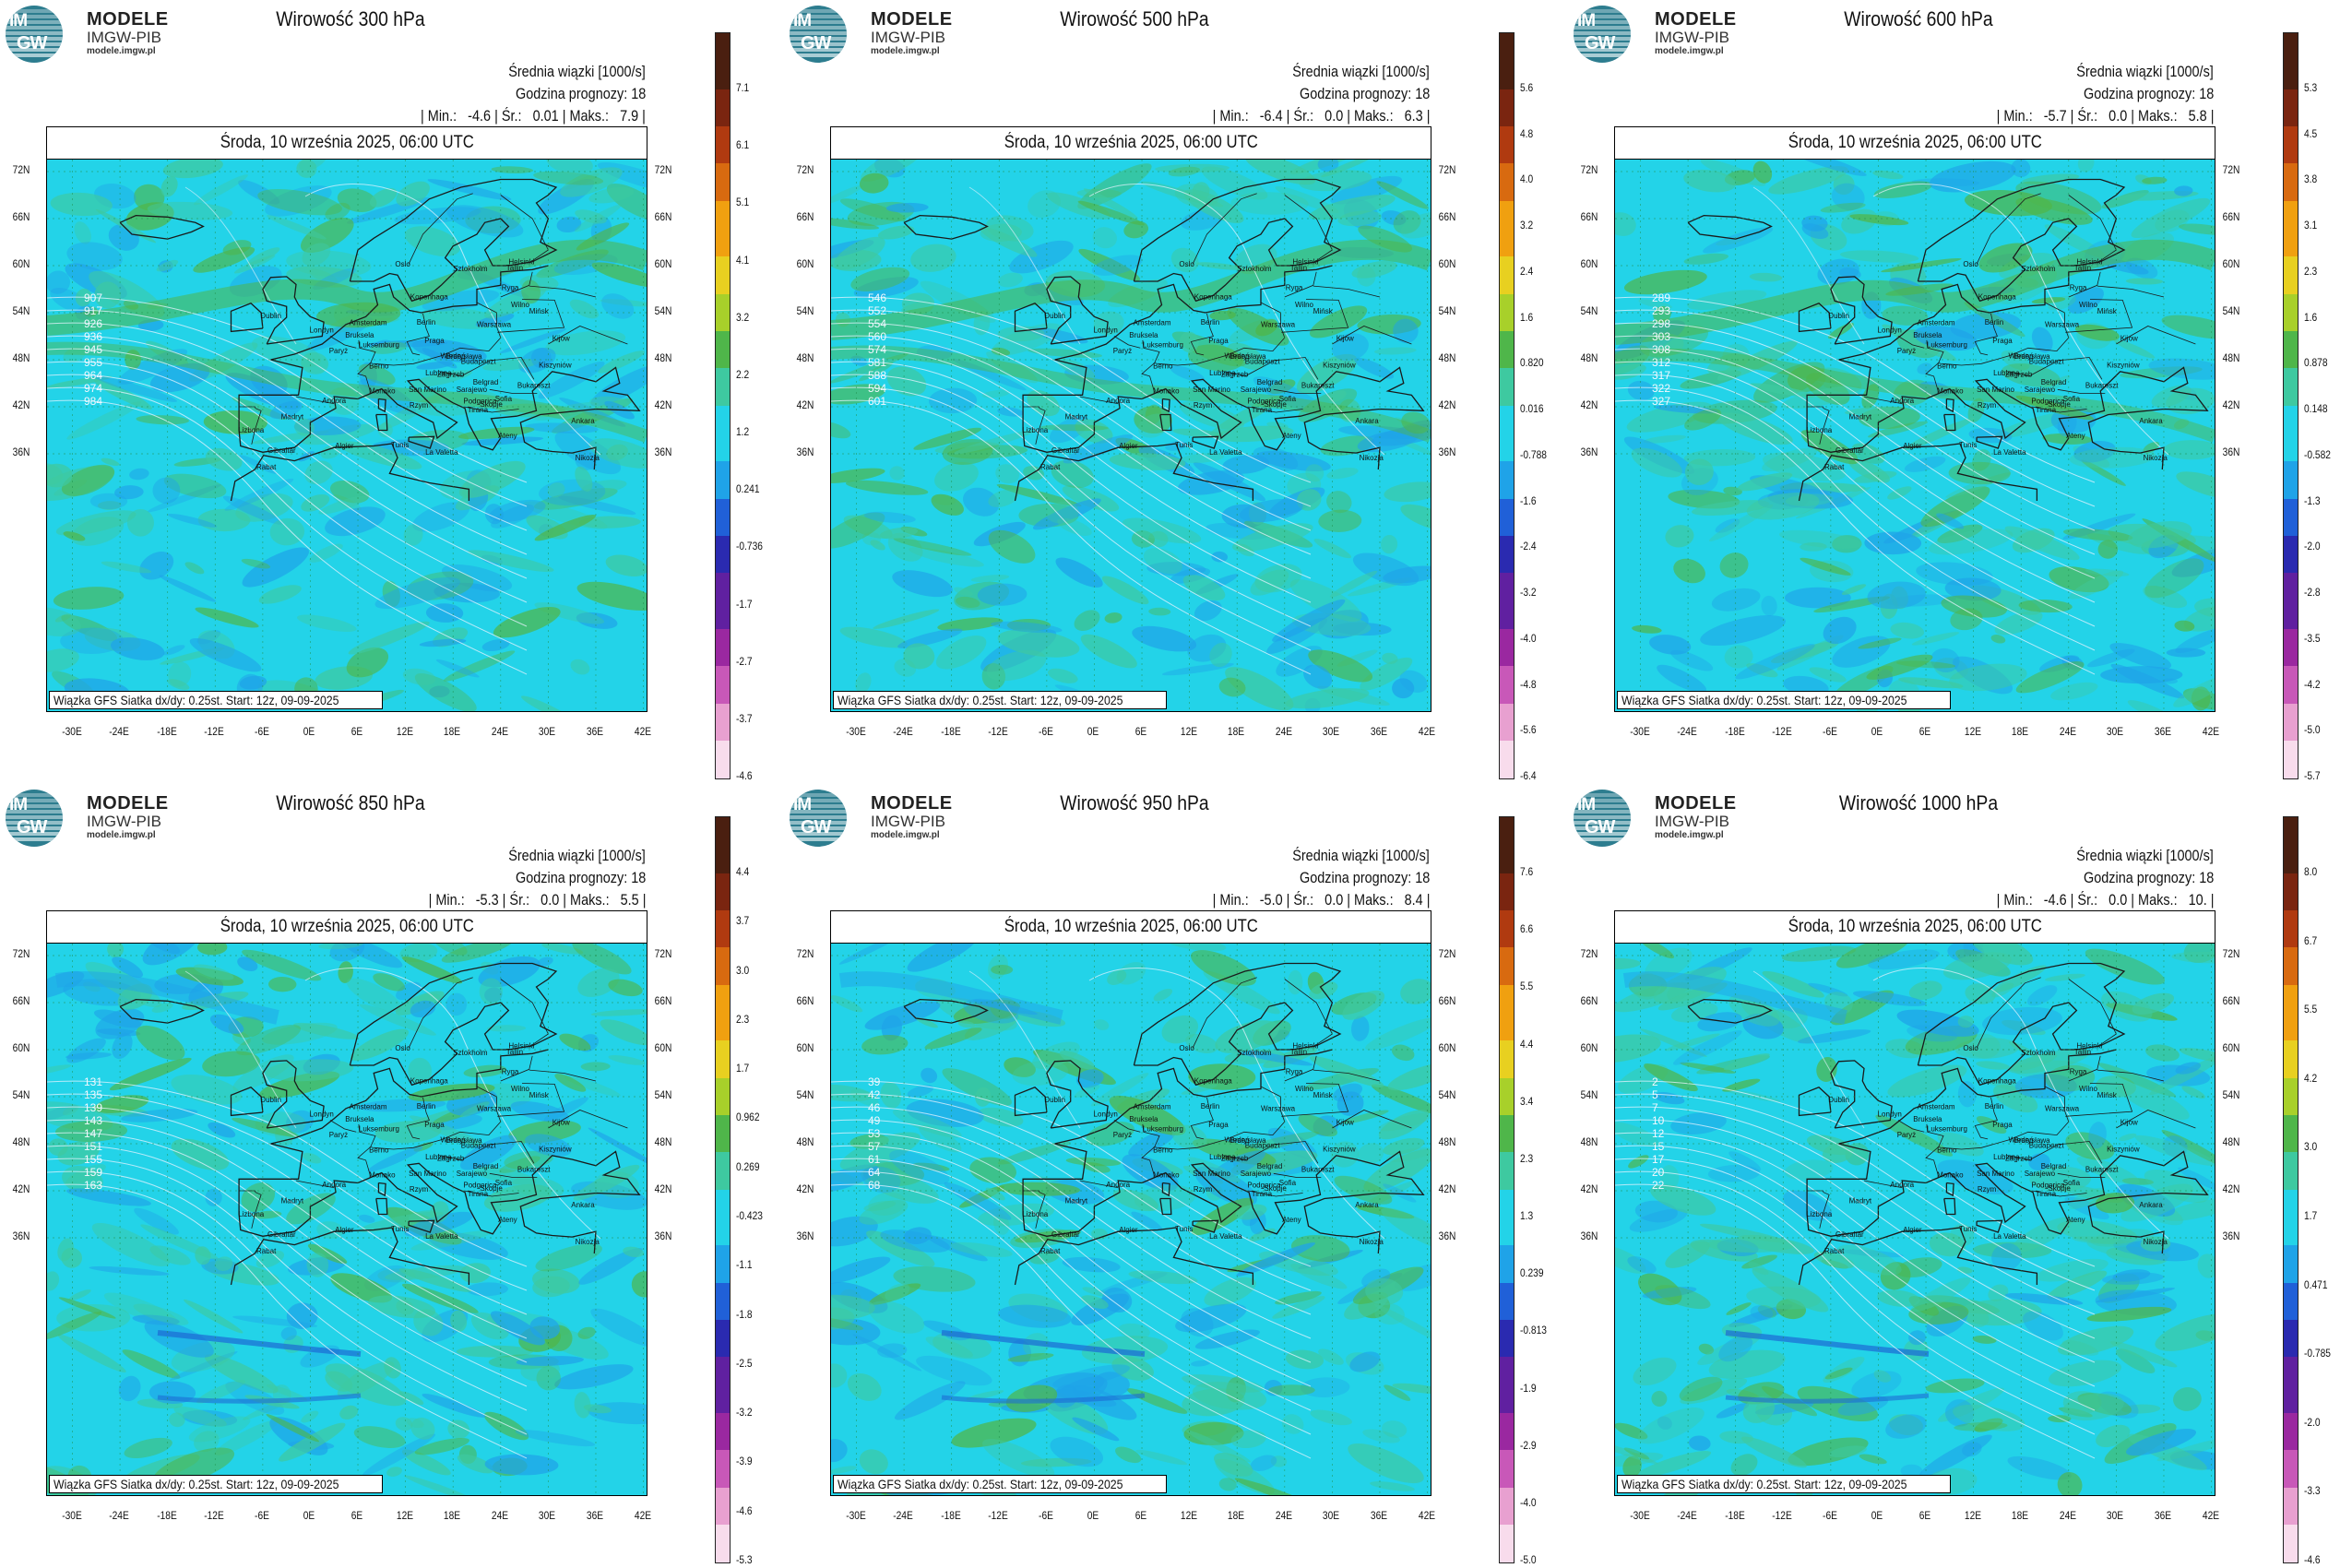  I want to click on lat-label-left: 36N, so click(21, 451).